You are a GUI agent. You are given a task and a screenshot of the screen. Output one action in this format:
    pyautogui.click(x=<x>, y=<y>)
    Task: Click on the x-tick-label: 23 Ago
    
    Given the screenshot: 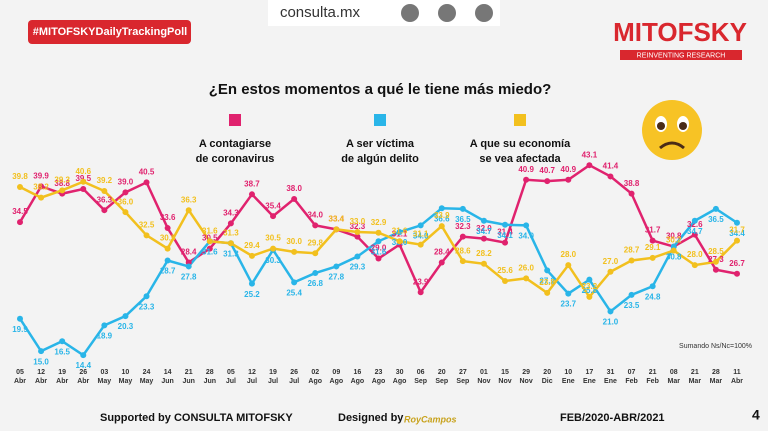 What is the action you would take?
    pyautogui.click(x=379, y=377)
    